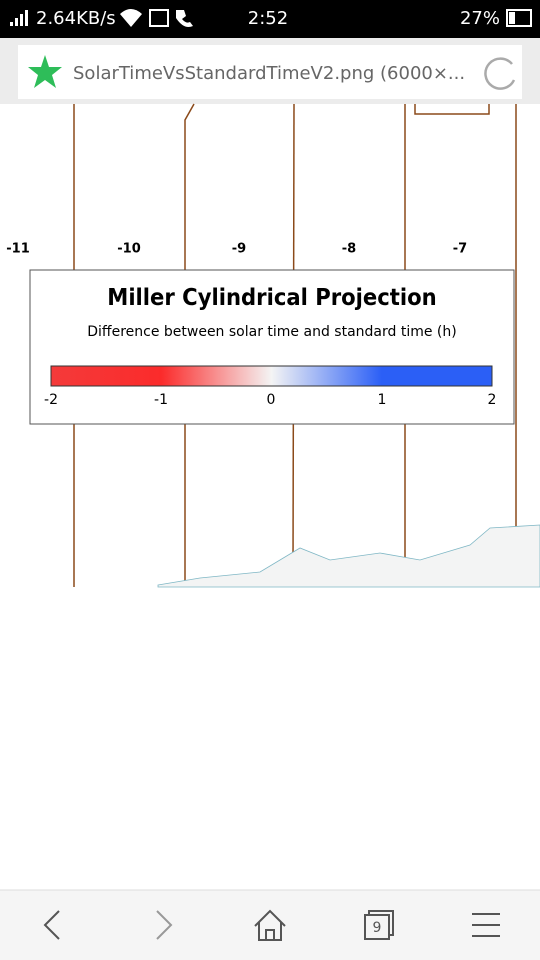  I want to click on nav-bar, so click(270, 925).